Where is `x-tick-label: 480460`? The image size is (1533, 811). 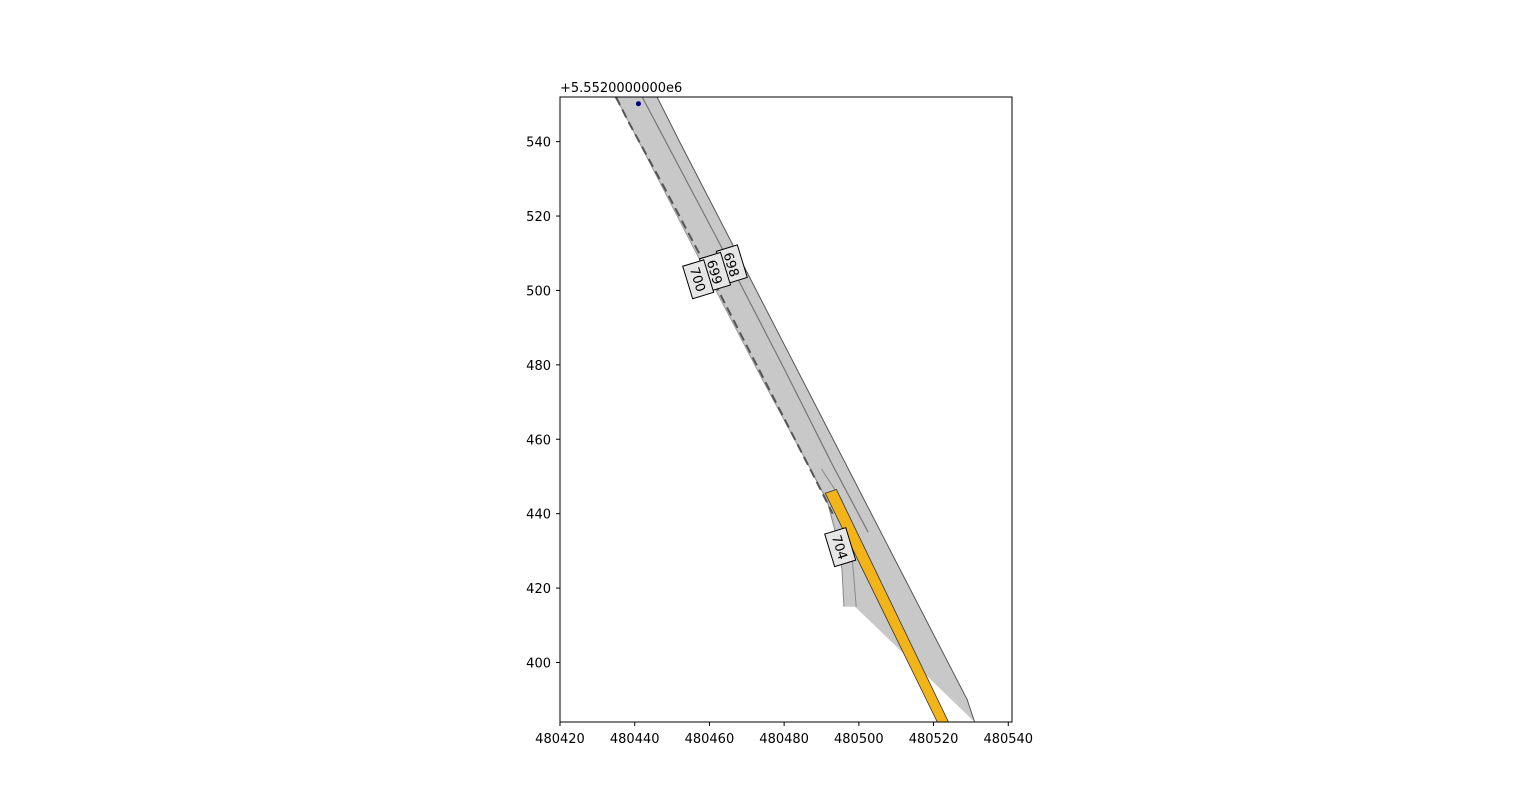 x-tick-label: 480460 is located at coordinates (710, 739).